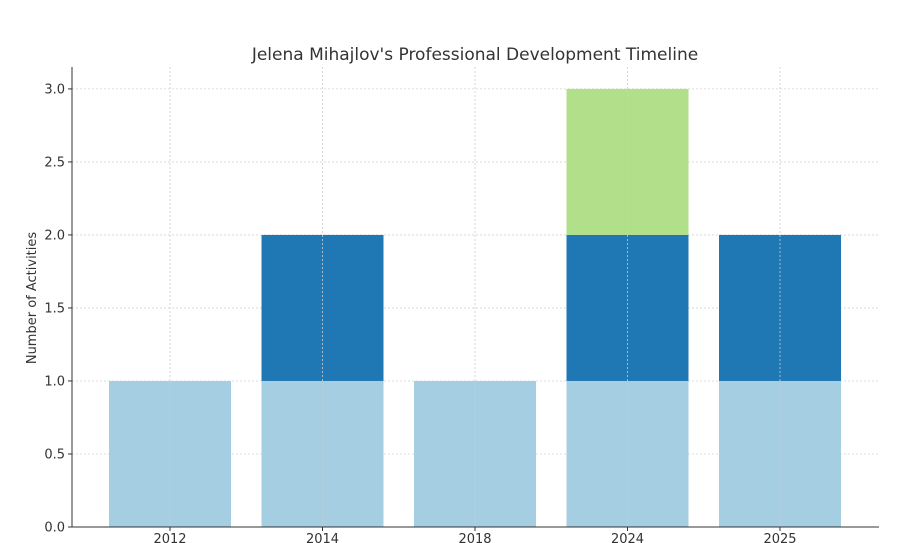 The width and height of the screenshot is (897, 543). Describe the element at coordinates (54, 89) in the screenshot. I see `y-tick-label: 3.0` at that location.